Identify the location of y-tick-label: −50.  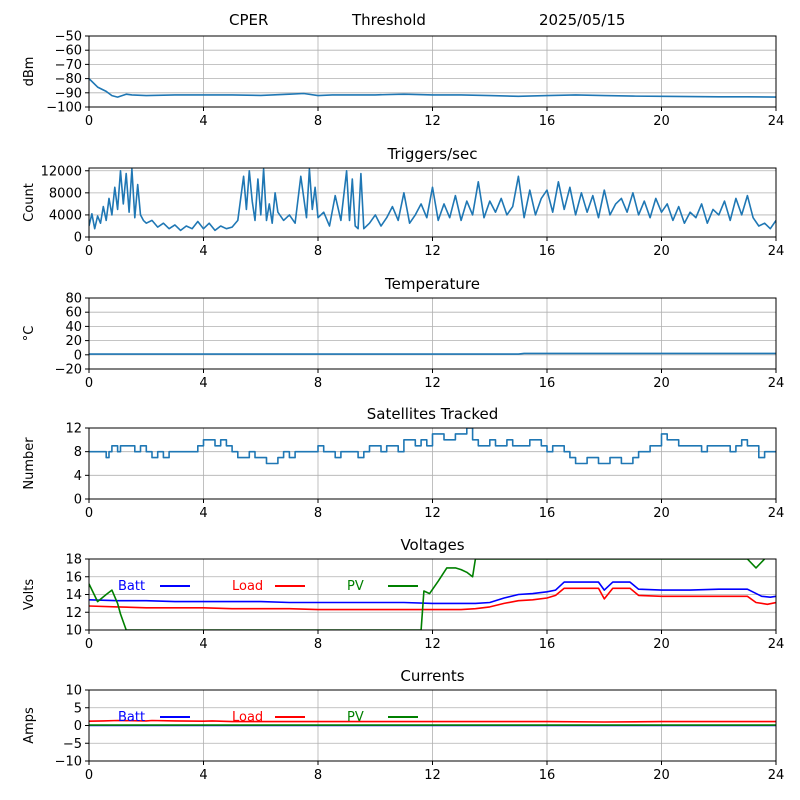
(68, 37).